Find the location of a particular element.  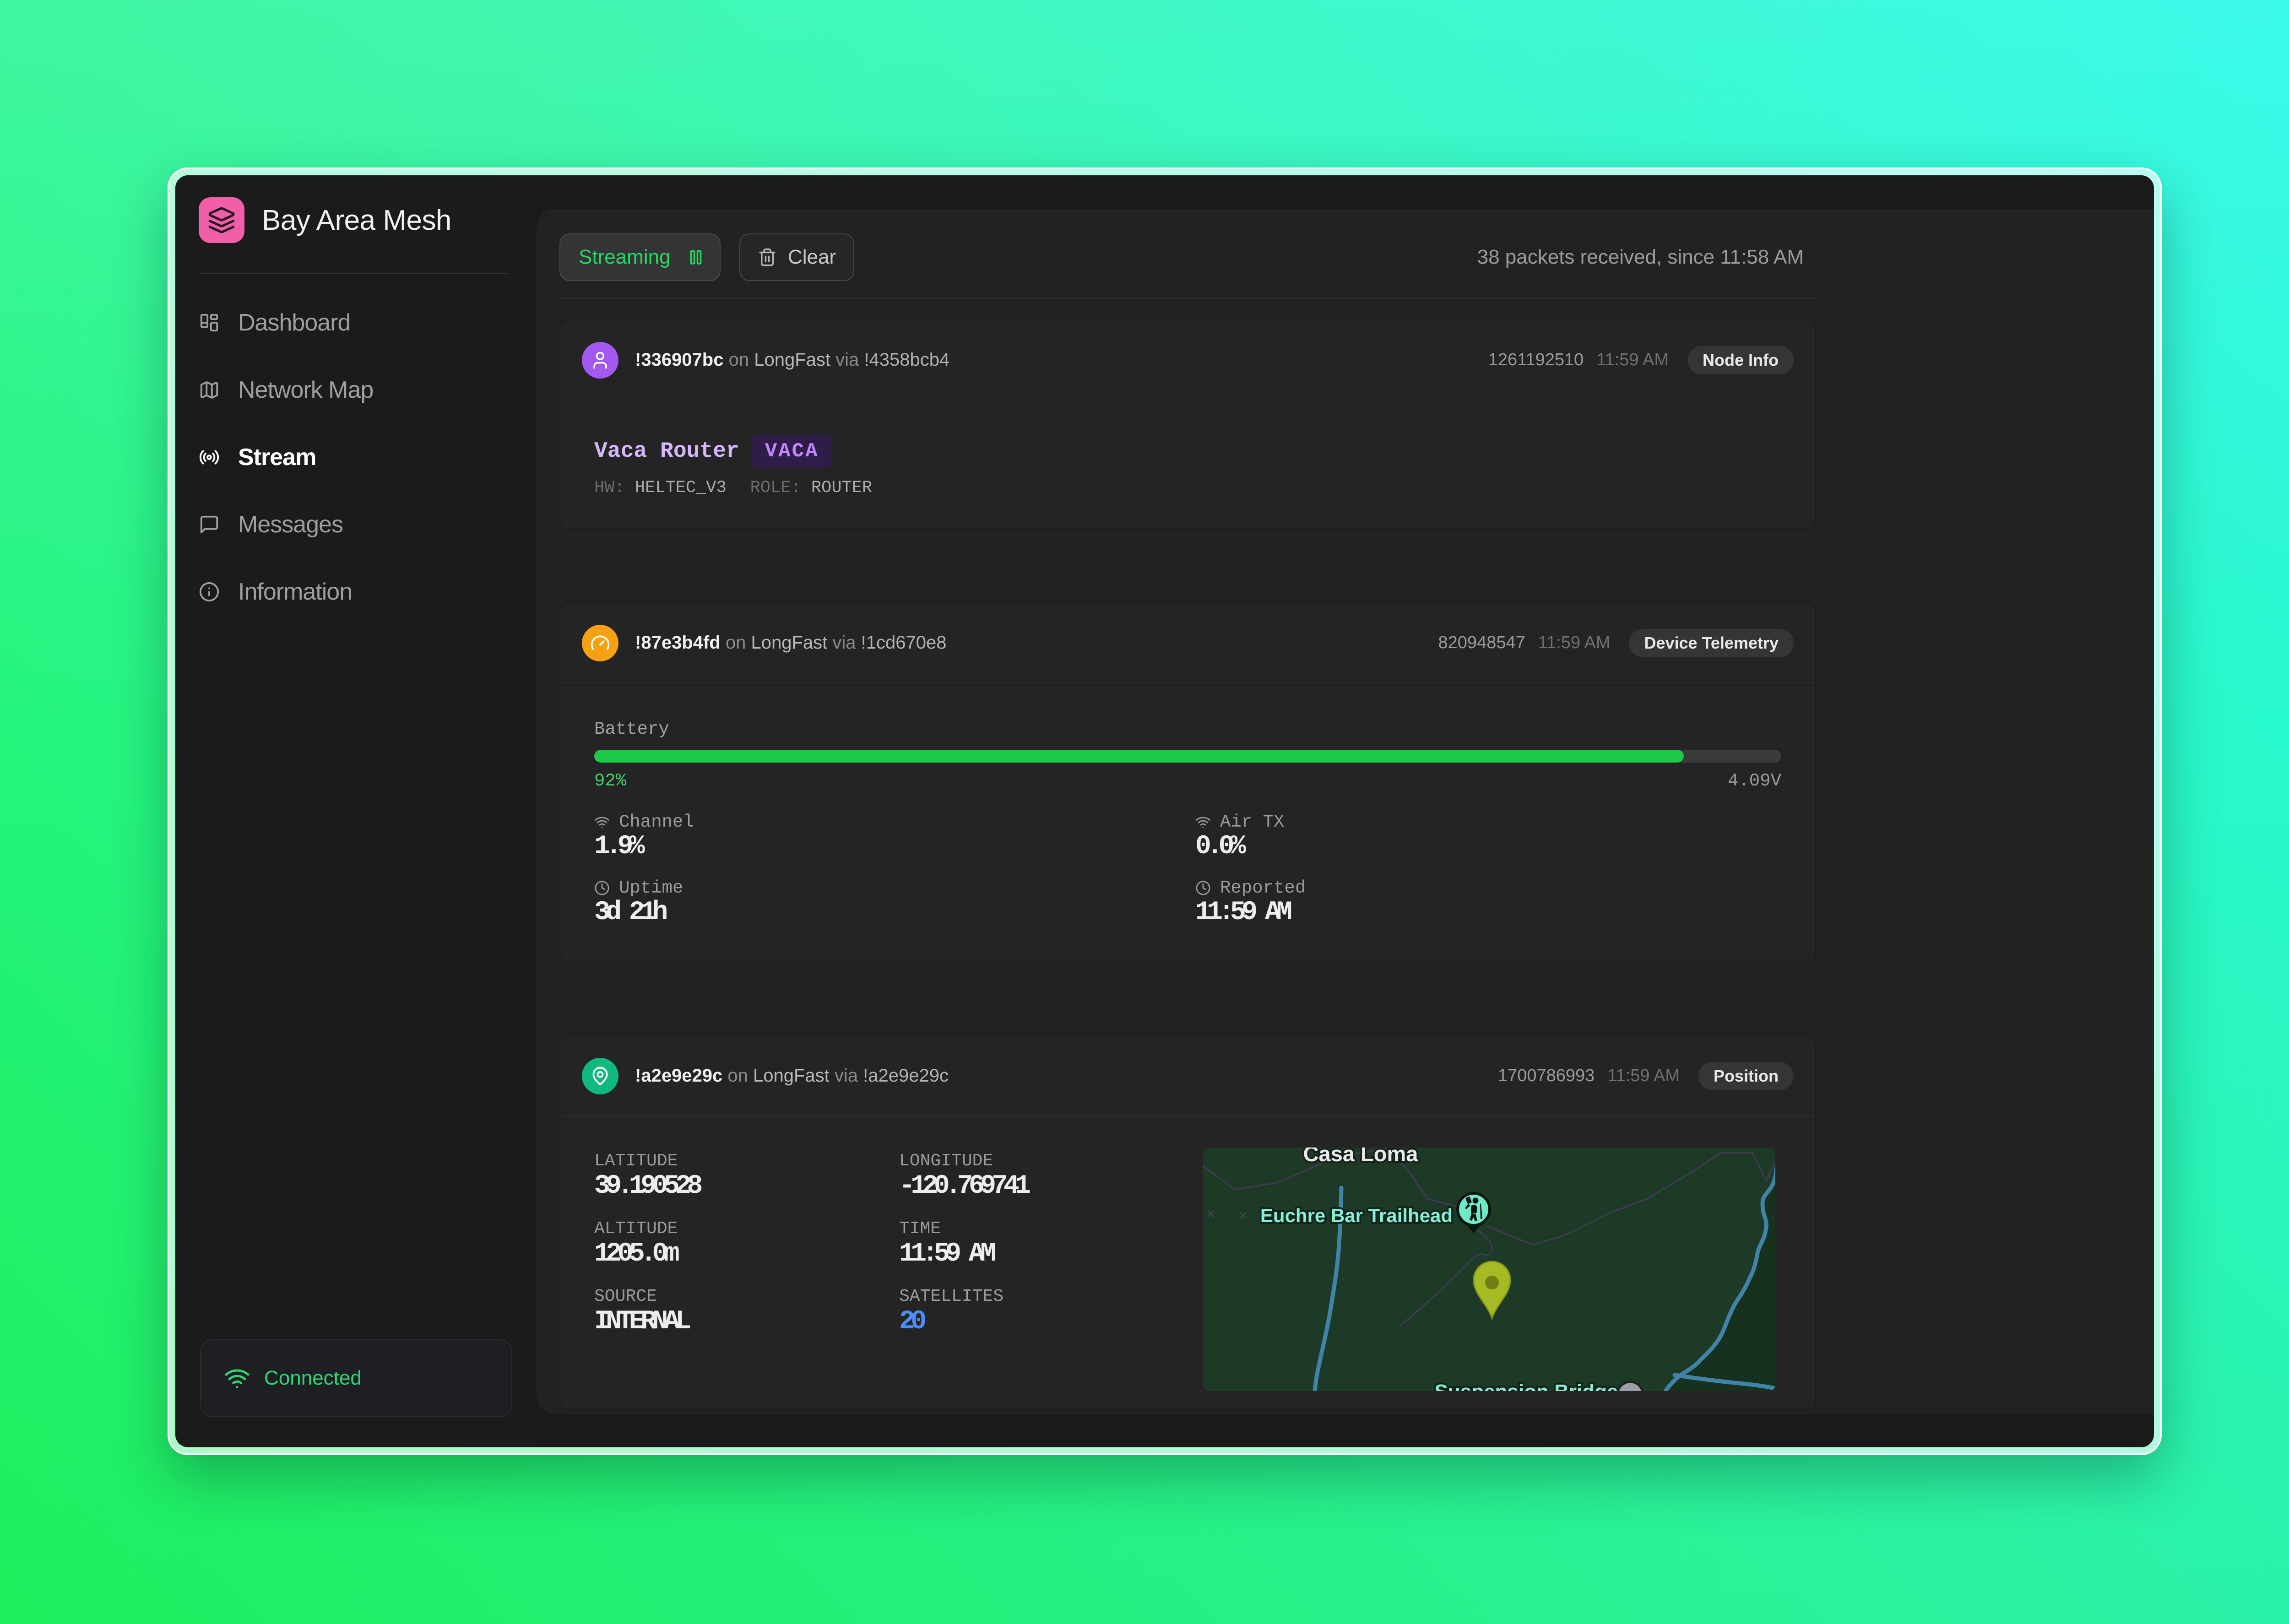

svg-text: Euchre Bar Trailhead is located at coordinates (1356, 1215).